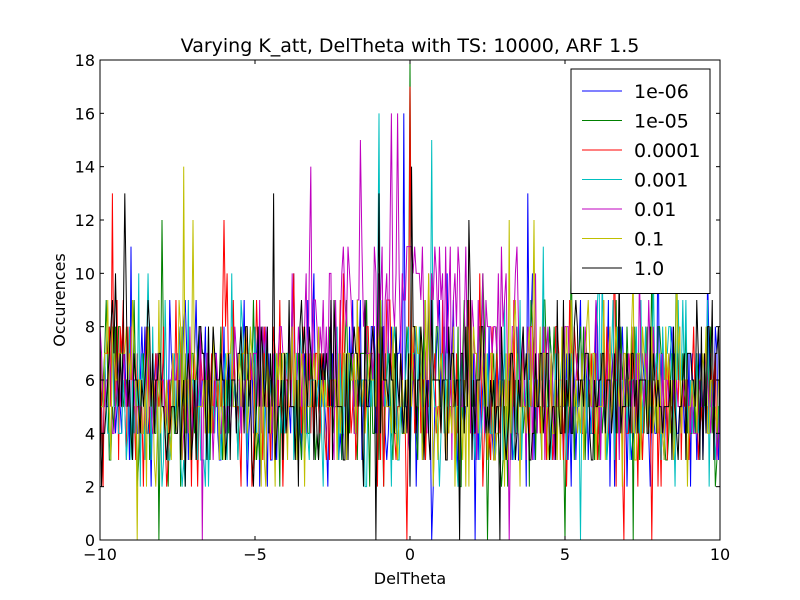  I want to click on x-tick-label: 0, so click(410, 554).